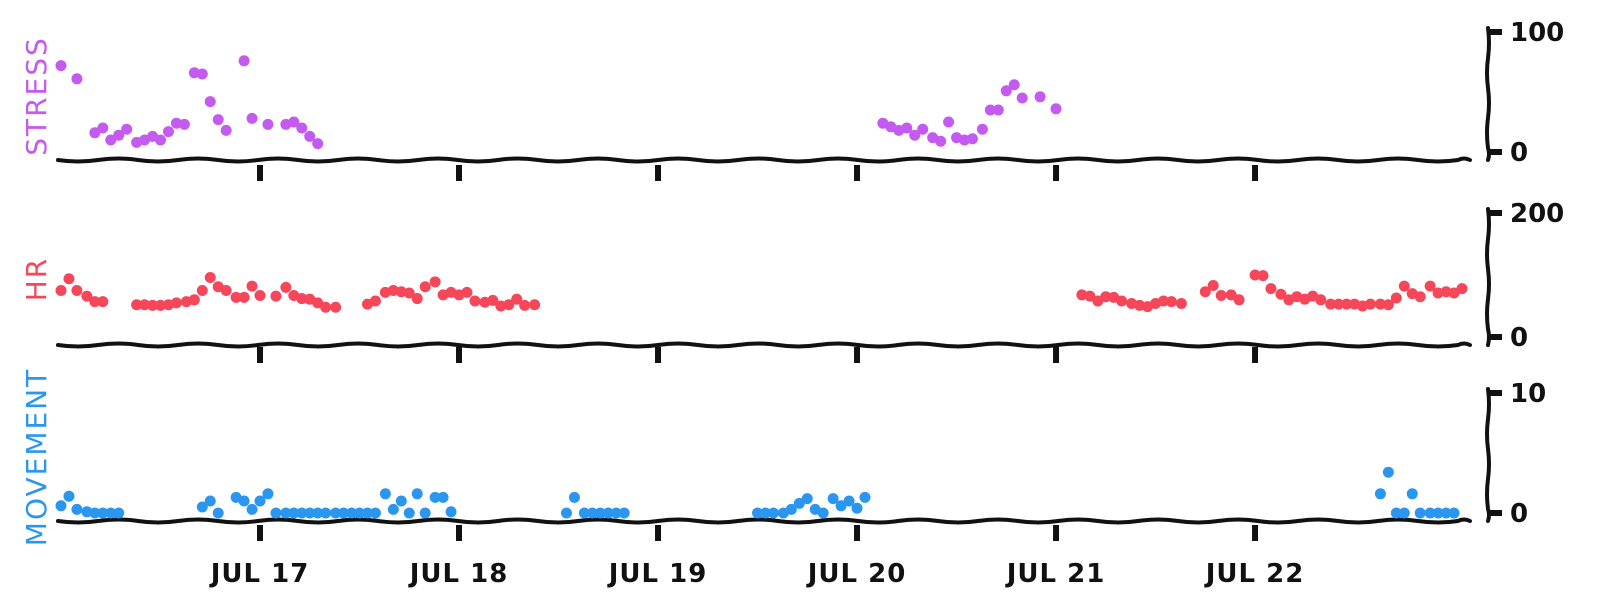 Image resolution: width=1600 pixels, height=614 pixels. What do you see at coordinates (1537, 33) in the screenshot?
I see `y-tick-label: 100` at bounding box center [1537, 33].